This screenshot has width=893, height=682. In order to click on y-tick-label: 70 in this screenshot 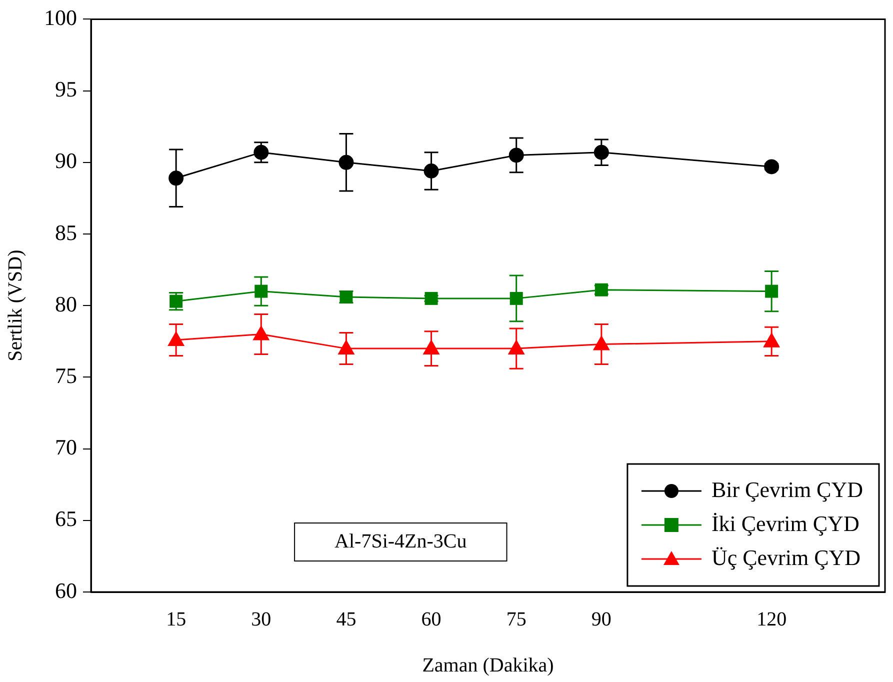, I will do `click(66, 447)`.